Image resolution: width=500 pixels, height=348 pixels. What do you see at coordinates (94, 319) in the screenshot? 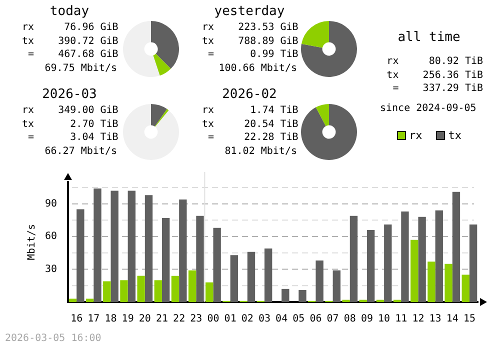
I see `x-tick-label: 17` at bounding box center [94, 319].